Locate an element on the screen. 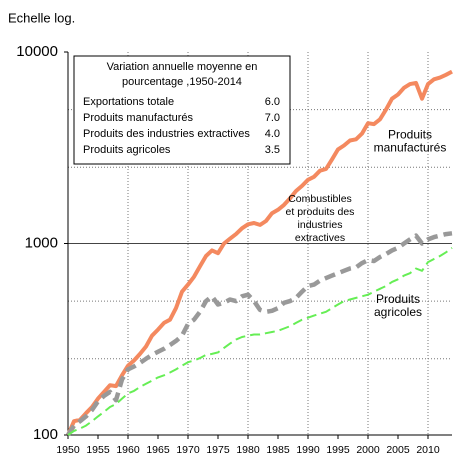  x-tick-label: 1950 is located at coordinates (68, 450).